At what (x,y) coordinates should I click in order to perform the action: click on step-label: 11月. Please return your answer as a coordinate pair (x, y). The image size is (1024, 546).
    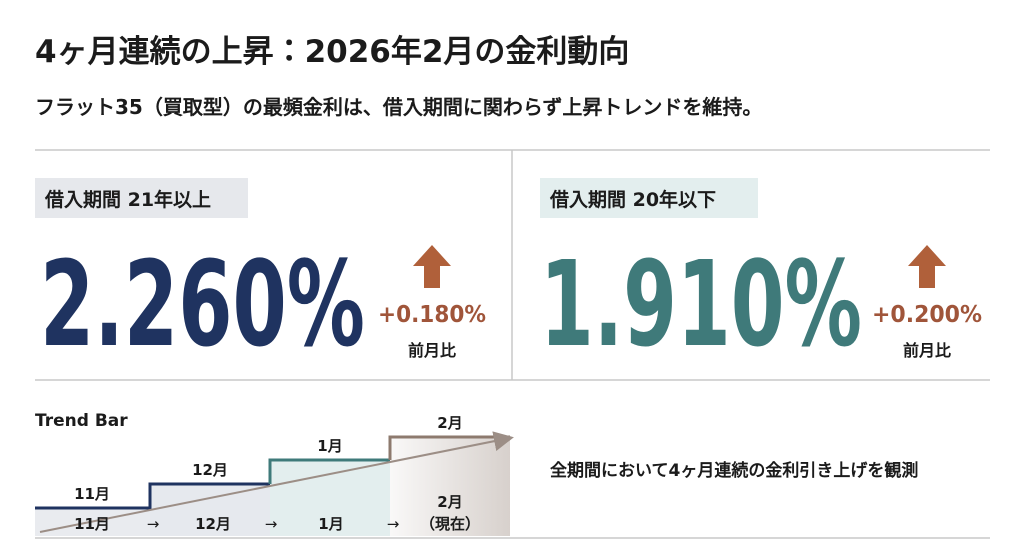
    Looking at the image, I should click on (92, 494).